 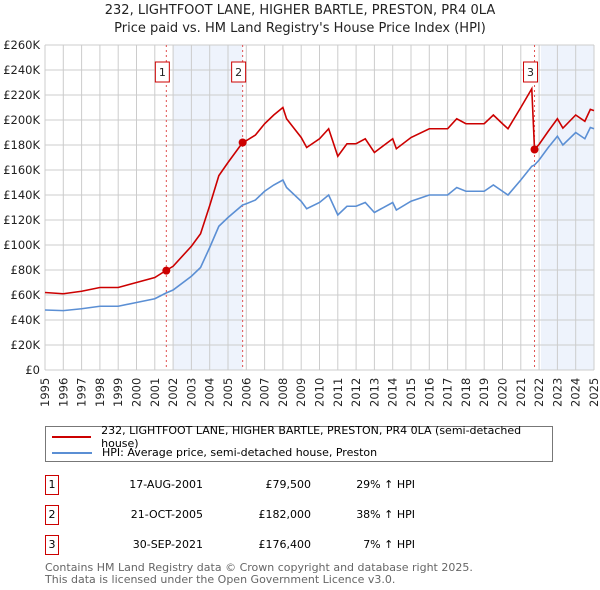 What do you see at coordinates (338, 392) in the screenshot?
I see `x-tick-label: 2011` at bounding box center [338, 392].